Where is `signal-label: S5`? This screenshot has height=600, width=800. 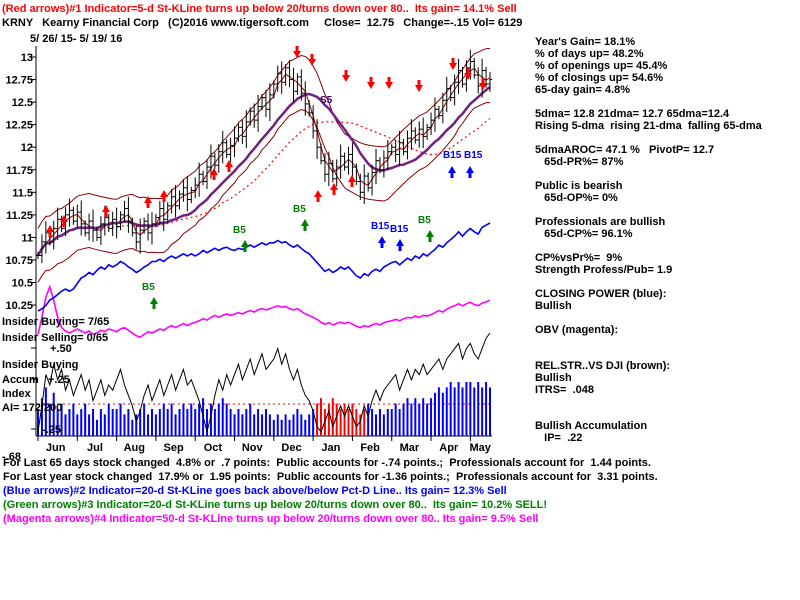
signal-label: S5 is located at coordinates (326, 100).